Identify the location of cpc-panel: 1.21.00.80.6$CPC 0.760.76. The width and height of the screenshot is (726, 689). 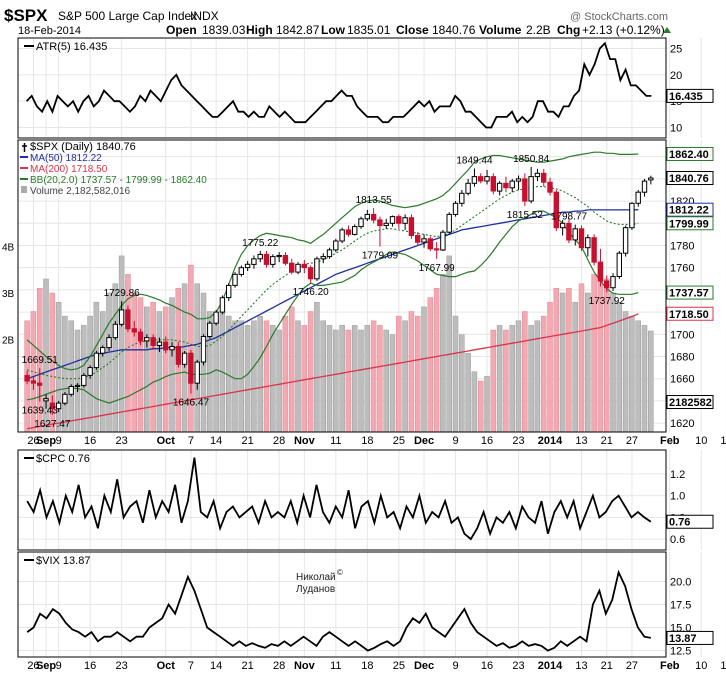
(371, 500).